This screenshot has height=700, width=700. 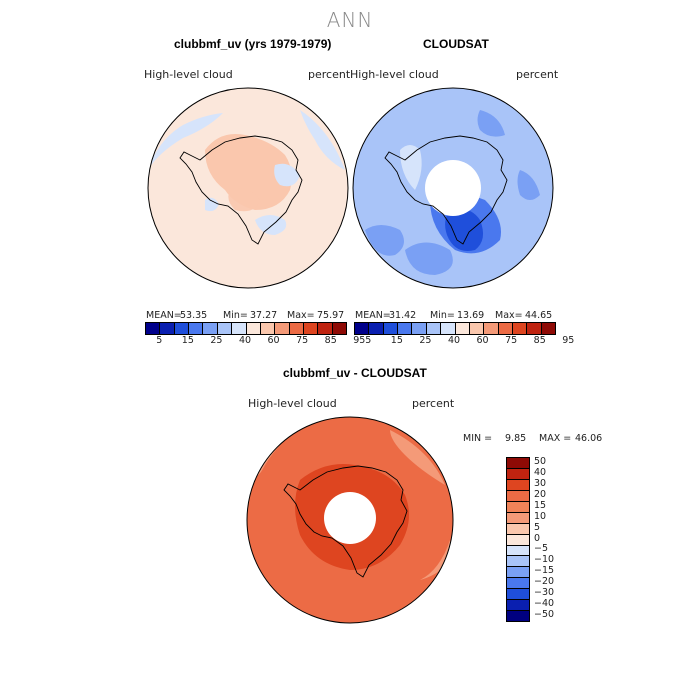 What do you see at coordinates (433, 403) in the screenshot?
I see `panel3-units-label: percent` at bounding box center [433, 403].